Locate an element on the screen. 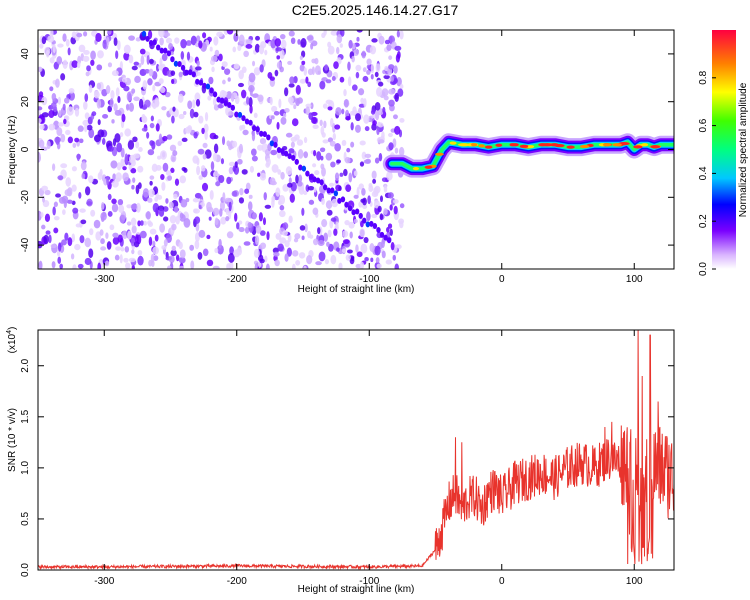  colorbar-tick-label: 0.4 is located at coordinates (703, 173).